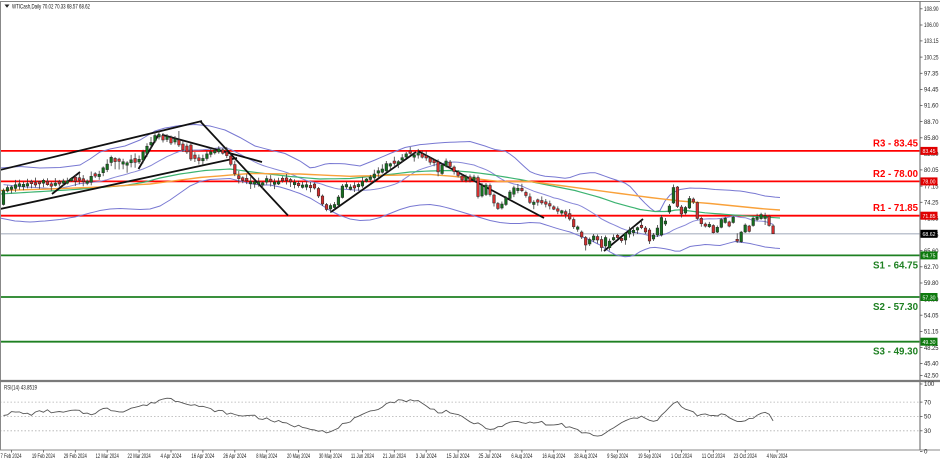 This screenshot has height=459, width=940. What do you see at coordinates (363, 456) in the screenshot?
I see `svg-text: 11 Jun 2024` at bounding box center [363, 456].